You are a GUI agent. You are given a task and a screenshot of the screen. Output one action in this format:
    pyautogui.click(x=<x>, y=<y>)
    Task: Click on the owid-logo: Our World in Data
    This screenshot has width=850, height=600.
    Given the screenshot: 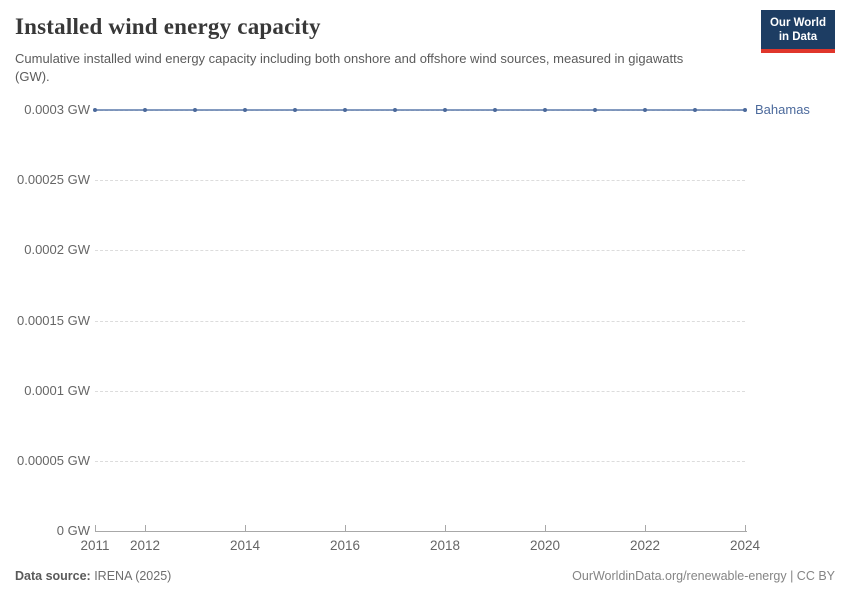 What is the action you would take?
    pyautogui.click(x=797, y=31)
    